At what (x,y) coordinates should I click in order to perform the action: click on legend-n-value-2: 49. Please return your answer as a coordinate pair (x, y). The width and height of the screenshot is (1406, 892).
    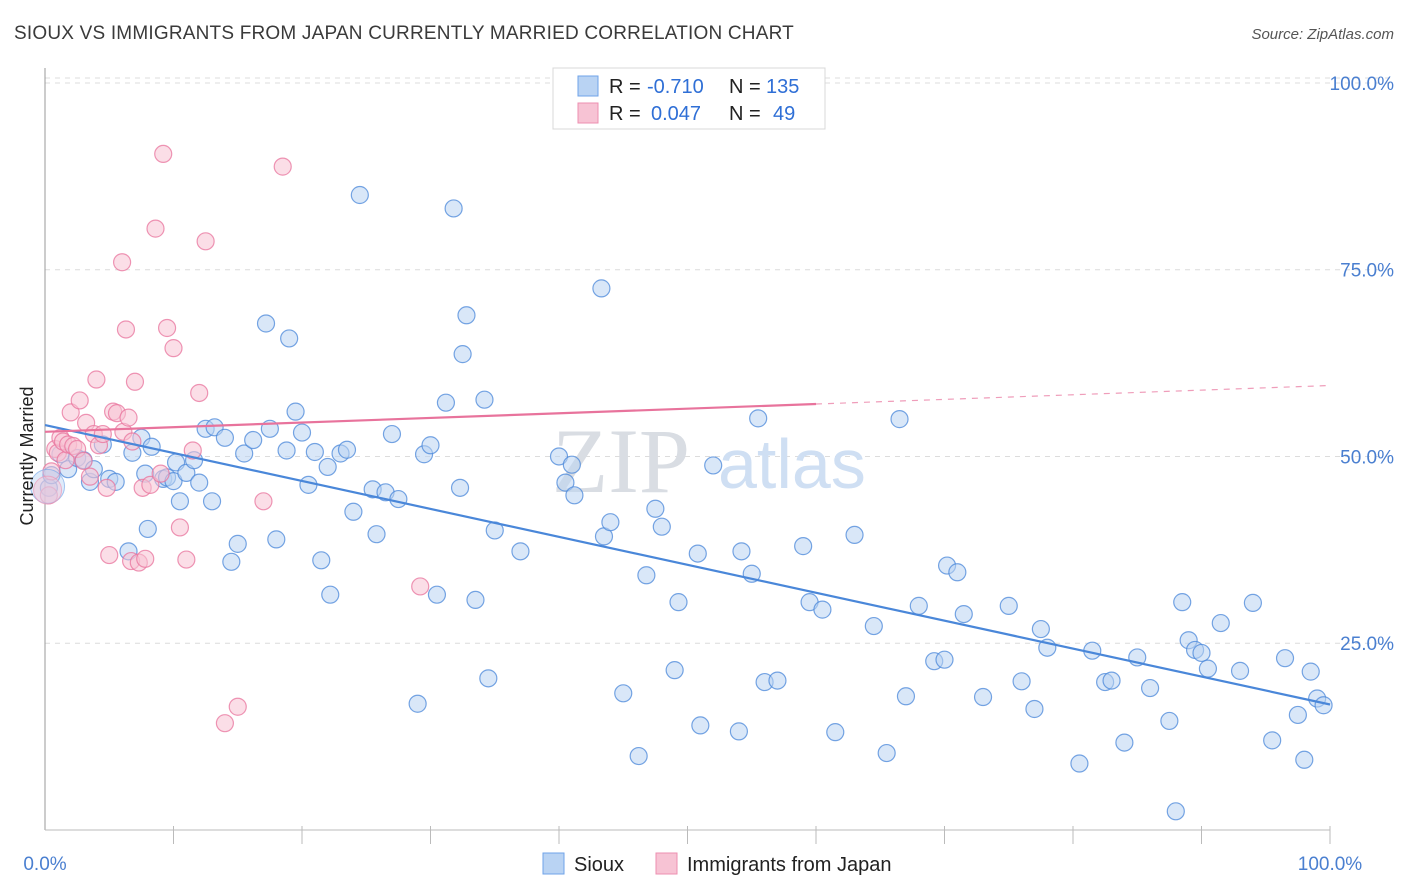
    Looking at the image, I should click on (784, 114).